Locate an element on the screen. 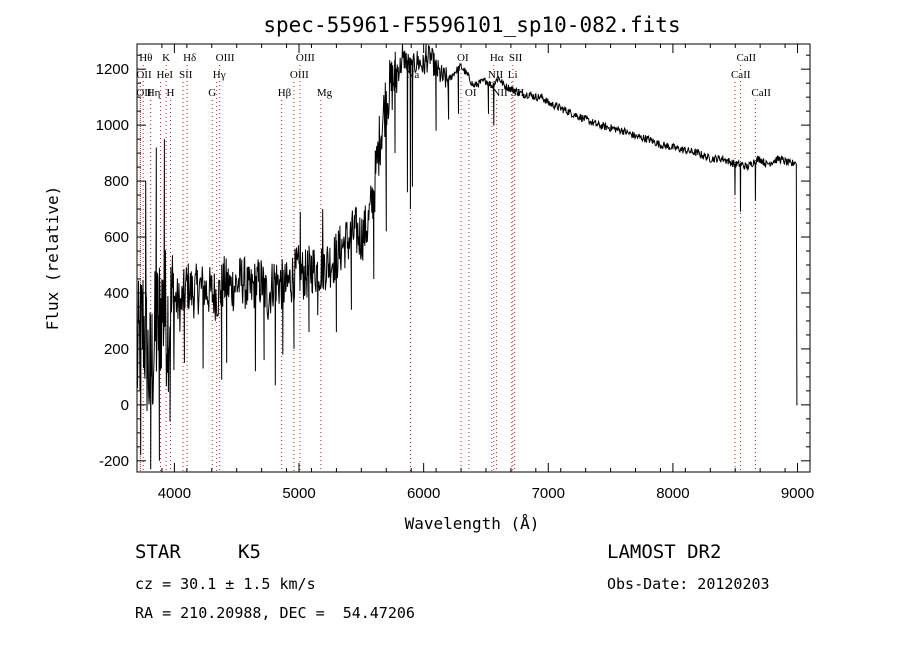 The width and height of the screenshot is (900, 650). x-tick-label: 4000 is located at coordinates (174, 493).